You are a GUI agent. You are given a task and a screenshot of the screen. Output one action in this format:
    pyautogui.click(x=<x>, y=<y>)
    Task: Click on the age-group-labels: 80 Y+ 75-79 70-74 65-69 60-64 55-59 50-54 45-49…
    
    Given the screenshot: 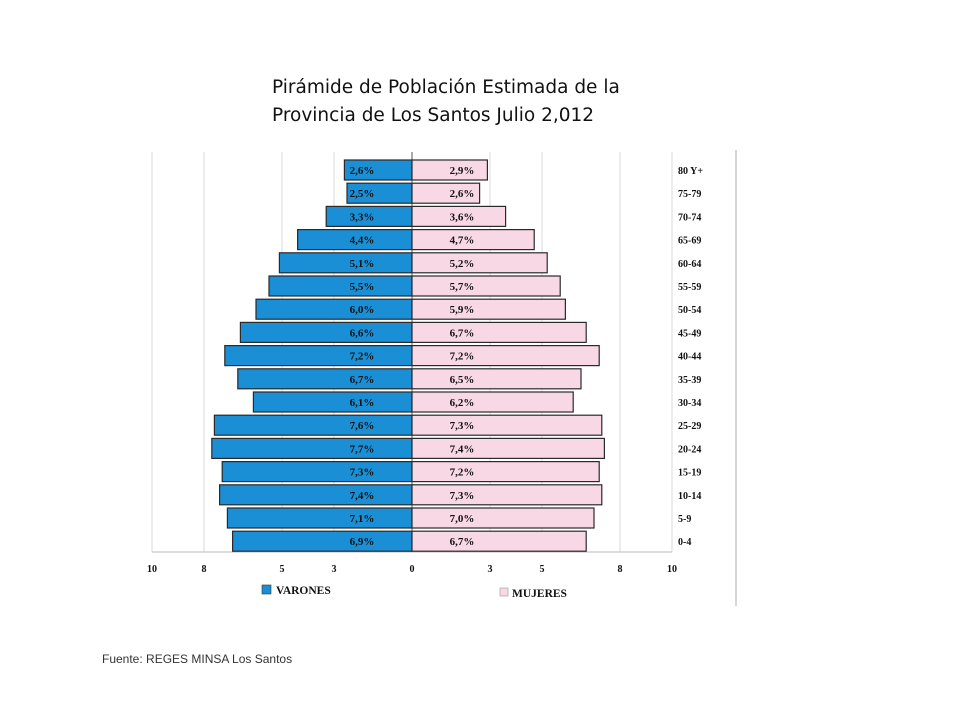 What is the action you would take?
    pyautogui.click(x=690, y=357)
    